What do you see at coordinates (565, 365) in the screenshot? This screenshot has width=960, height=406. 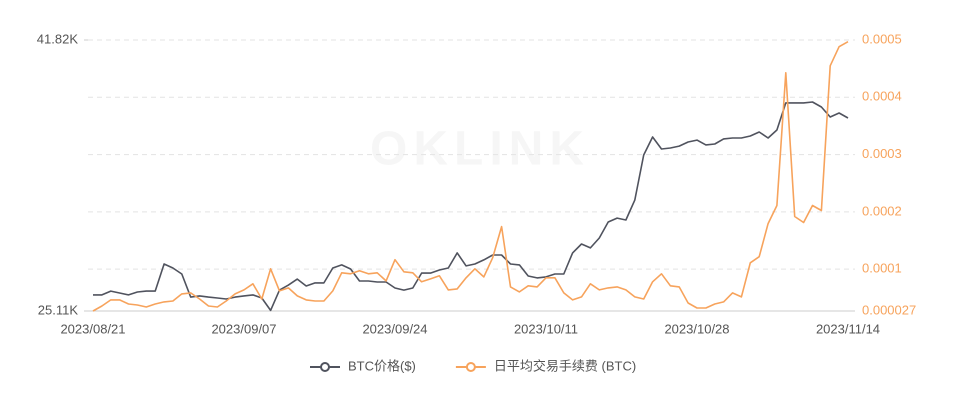 I see `legend-label: 日平均交易手续费 (BTC)` at bounding box center [565, 365].